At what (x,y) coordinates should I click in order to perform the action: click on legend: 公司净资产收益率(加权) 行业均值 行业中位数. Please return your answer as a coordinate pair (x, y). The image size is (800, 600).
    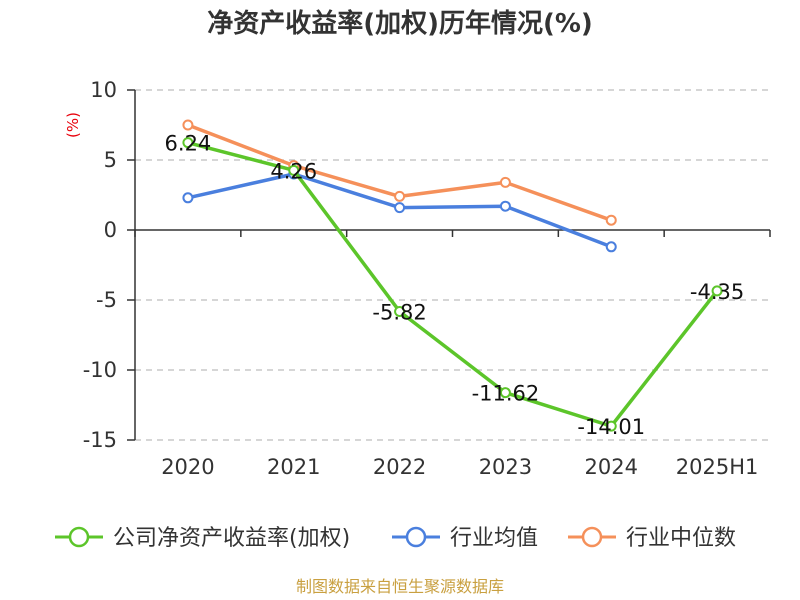
    Looking at the image, I should click on (395, 538).